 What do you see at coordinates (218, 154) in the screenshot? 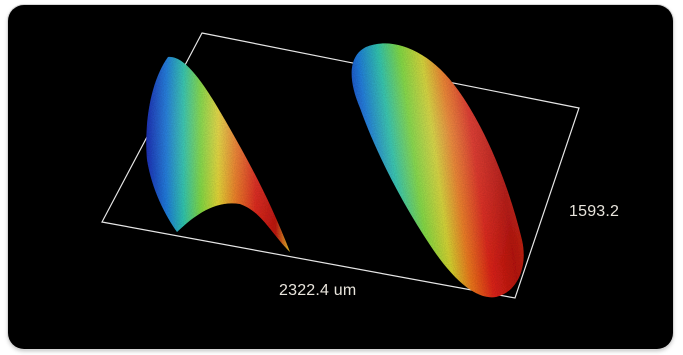
I see `left-surface-feature` at bounding box center [218, 154].